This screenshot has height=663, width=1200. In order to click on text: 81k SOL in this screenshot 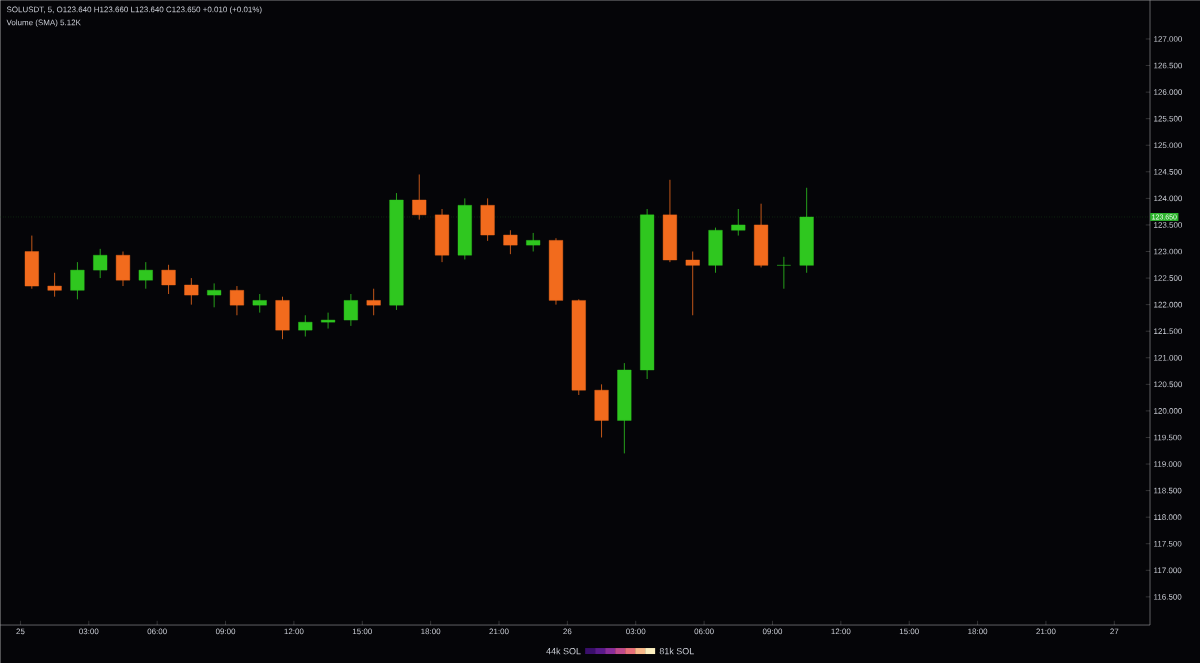, I will do `click(676, 651)`.